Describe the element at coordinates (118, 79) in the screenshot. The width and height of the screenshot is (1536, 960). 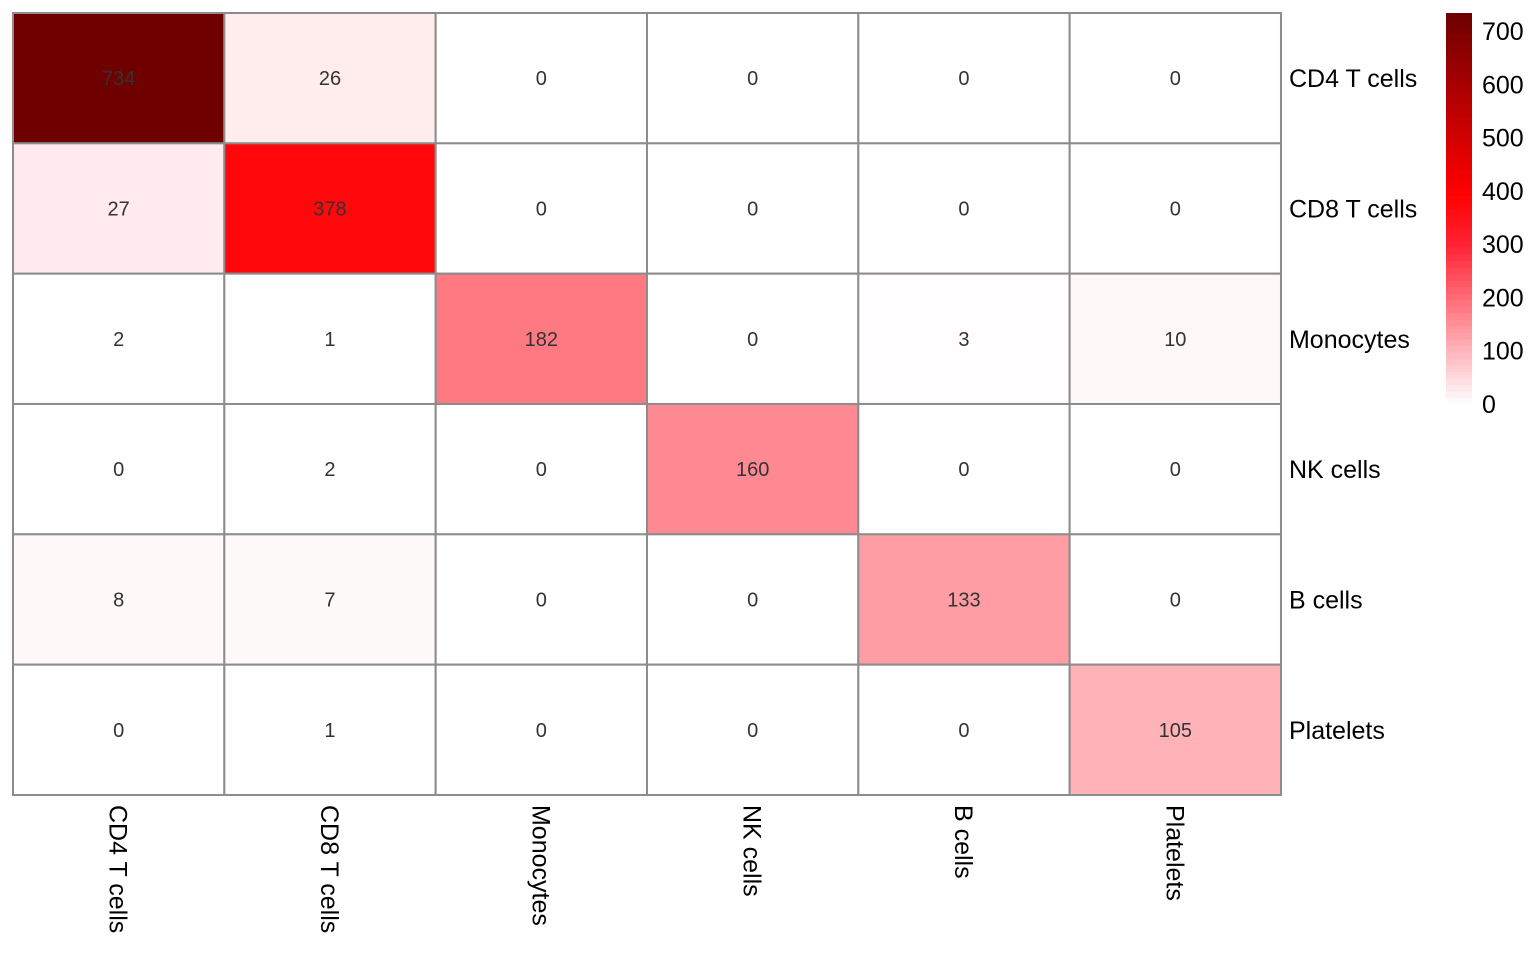
I see `cell-value-label: 734` at that location.